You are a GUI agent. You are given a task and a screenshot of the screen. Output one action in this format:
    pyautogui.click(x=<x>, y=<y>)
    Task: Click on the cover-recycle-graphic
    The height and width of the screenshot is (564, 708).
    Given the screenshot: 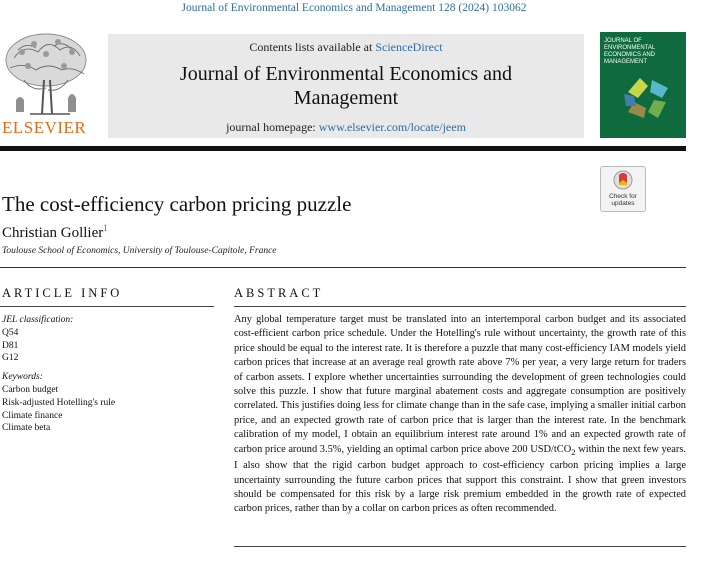 What is the action you would take?
    pyautogui.click(x=646, y=98)
    